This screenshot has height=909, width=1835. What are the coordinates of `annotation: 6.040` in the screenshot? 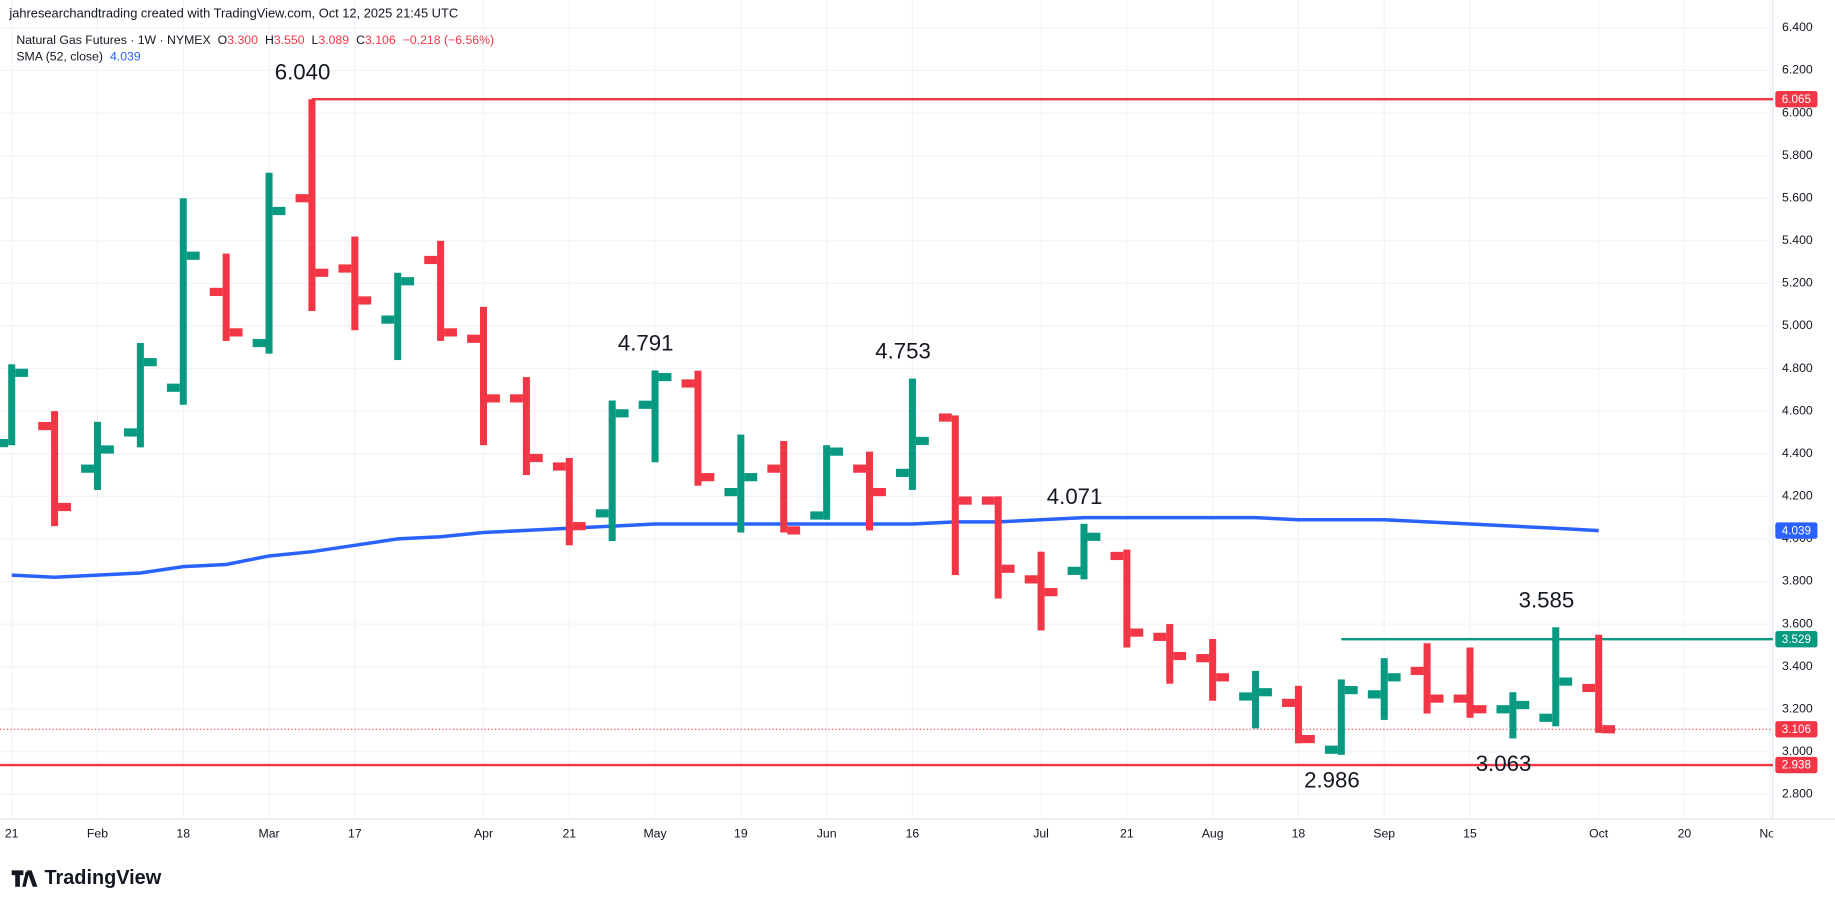 It's located at (303, 71).